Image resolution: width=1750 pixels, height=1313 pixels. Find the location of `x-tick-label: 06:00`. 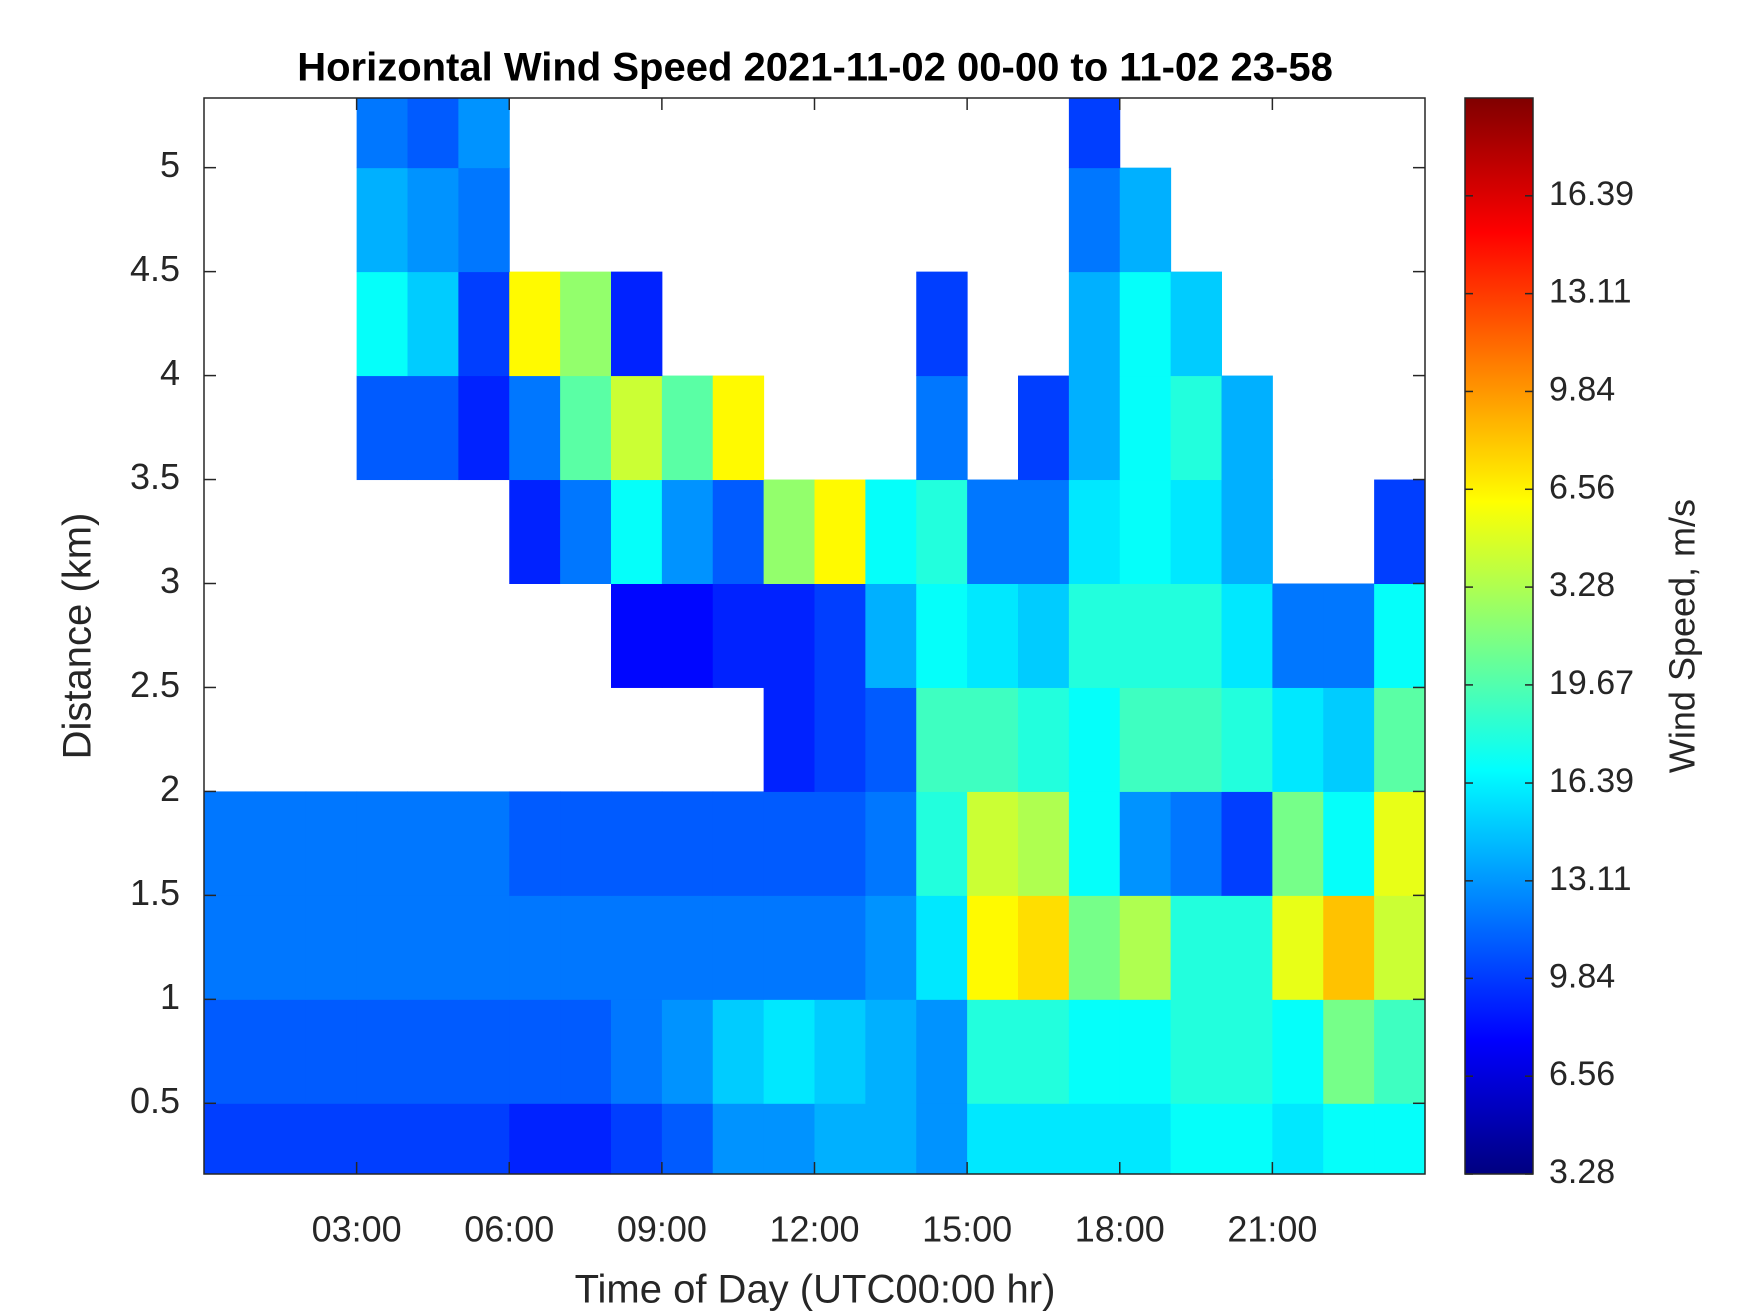

x-tick-label: 06:00 is located at coordinates (509, 1229).